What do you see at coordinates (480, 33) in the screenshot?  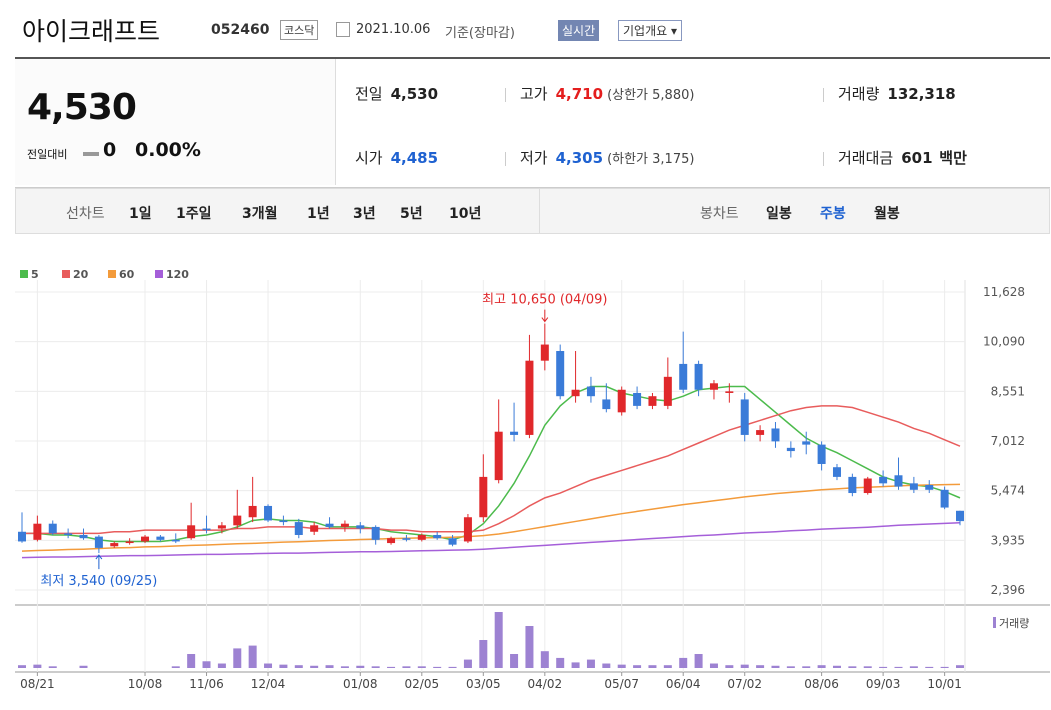 I see `basis: 기준(장마감)` at bounding box center [480, 33].